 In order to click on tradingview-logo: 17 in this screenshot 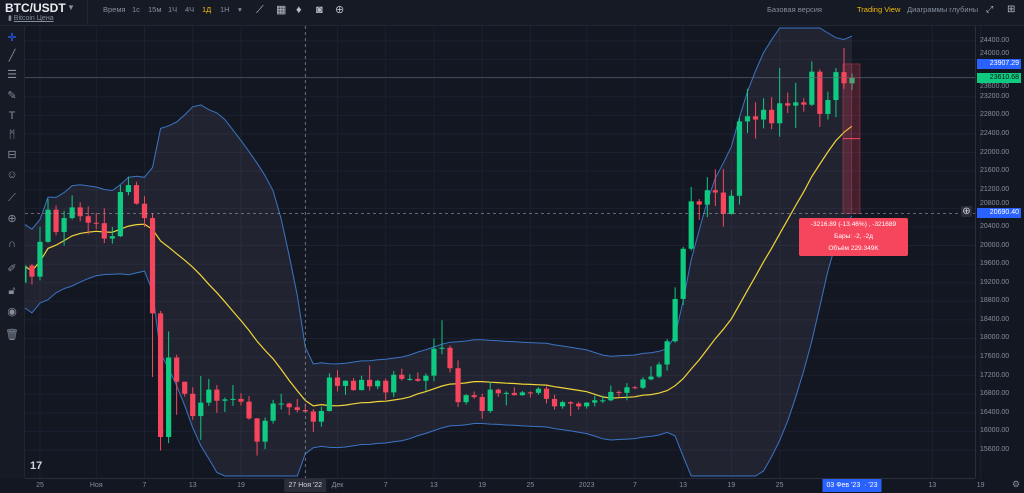, I will do `click(36, 466)`.